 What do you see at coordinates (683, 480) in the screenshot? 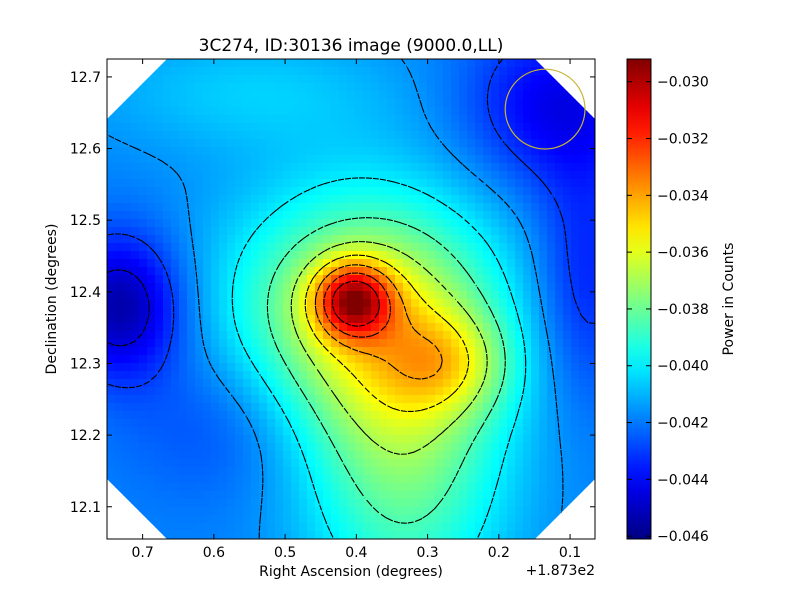
I see `colorbar-tick-label: −0.044` at bounding box center [683, 480].